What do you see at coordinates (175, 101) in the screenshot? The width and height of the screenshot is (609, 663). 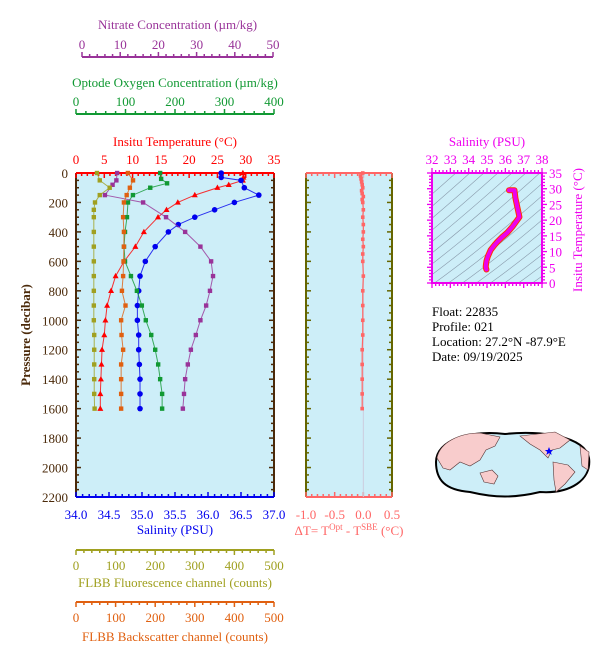 I see `oxygen-tick-label: 200` at bounding box center [175, 101].